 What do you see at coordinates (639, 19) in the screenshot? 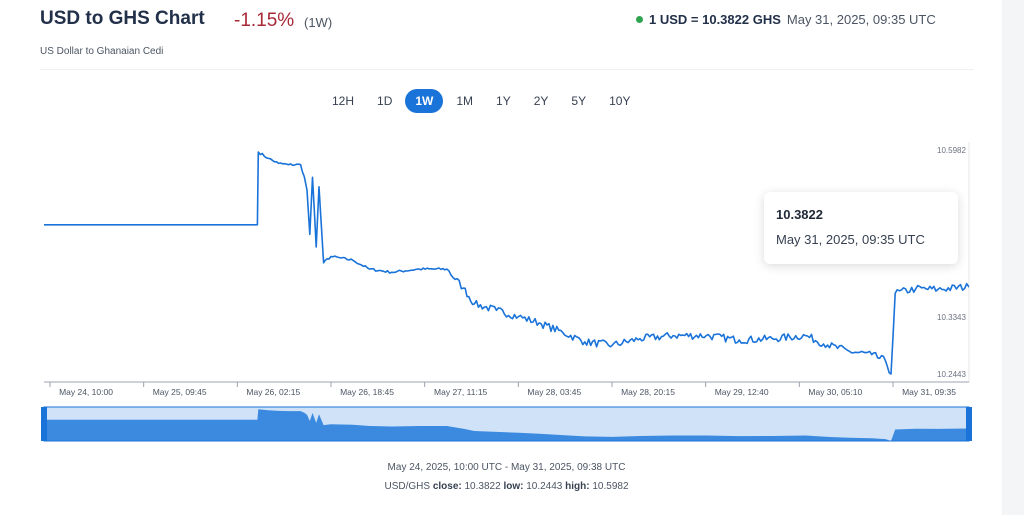
I see `live-dot-icon` at bounding box center [639, 19].